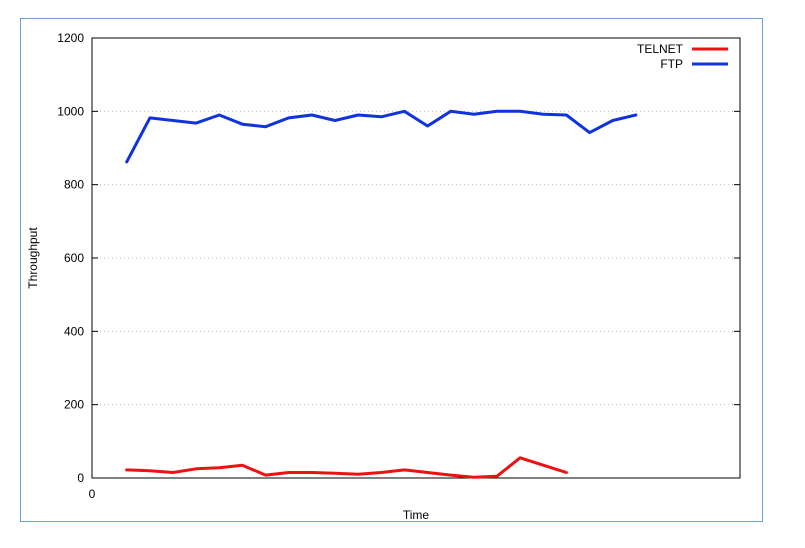  I want to click on y-tick-label: 1000, so click(70, 111).